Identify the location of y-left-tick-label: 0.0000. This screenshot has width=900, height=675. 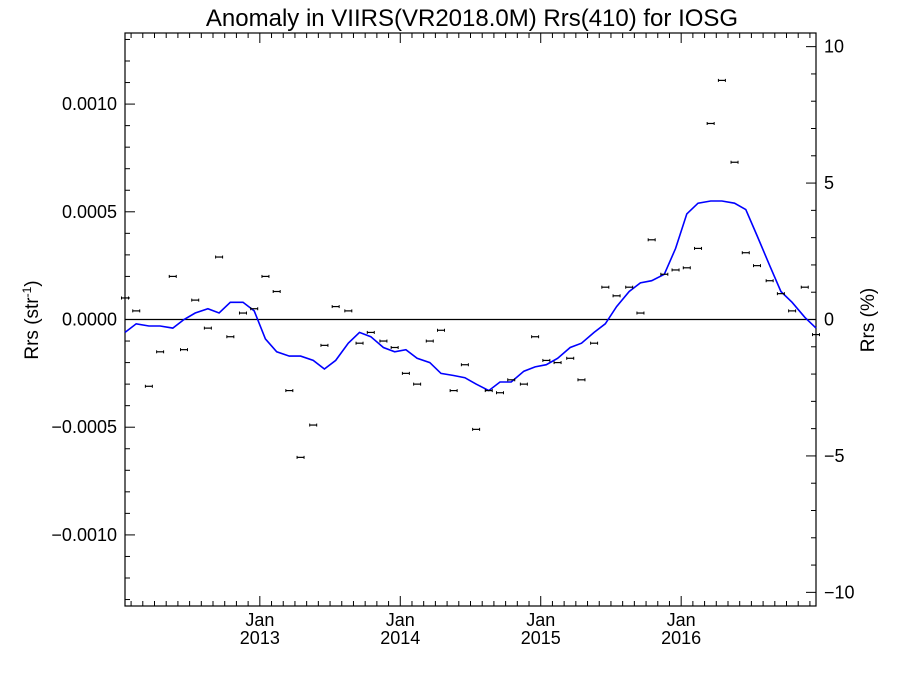
(89, 320).